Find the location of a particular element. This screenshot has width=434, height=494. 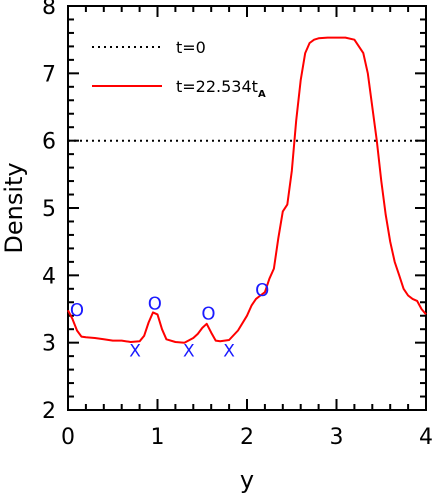

legend-label-t0: t=0 is located at coordinates (191, 47).